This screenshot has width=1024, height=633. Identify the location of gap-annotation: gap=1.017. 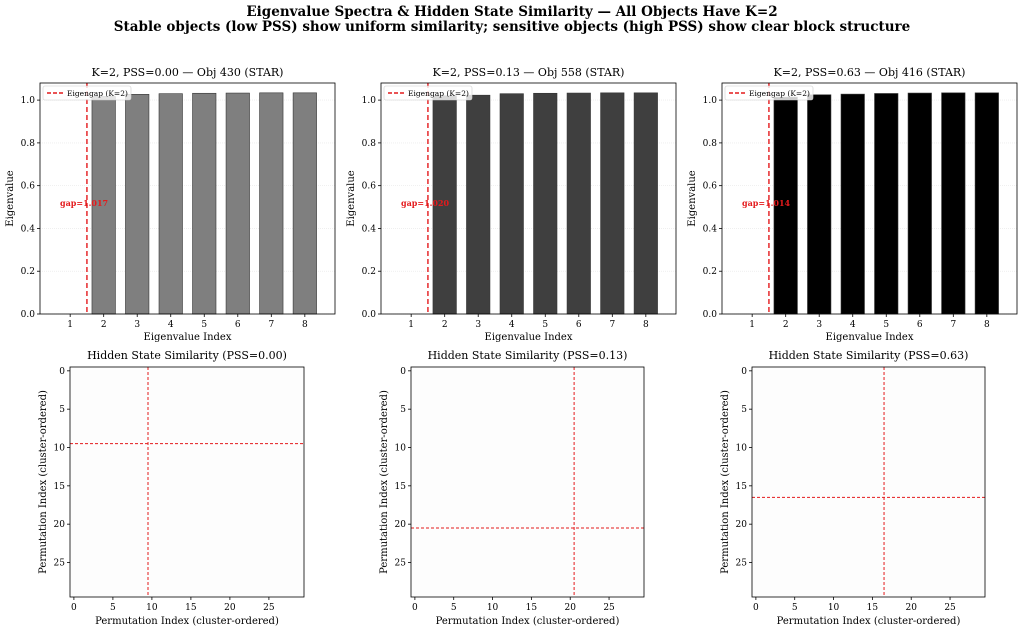
(84, 203).